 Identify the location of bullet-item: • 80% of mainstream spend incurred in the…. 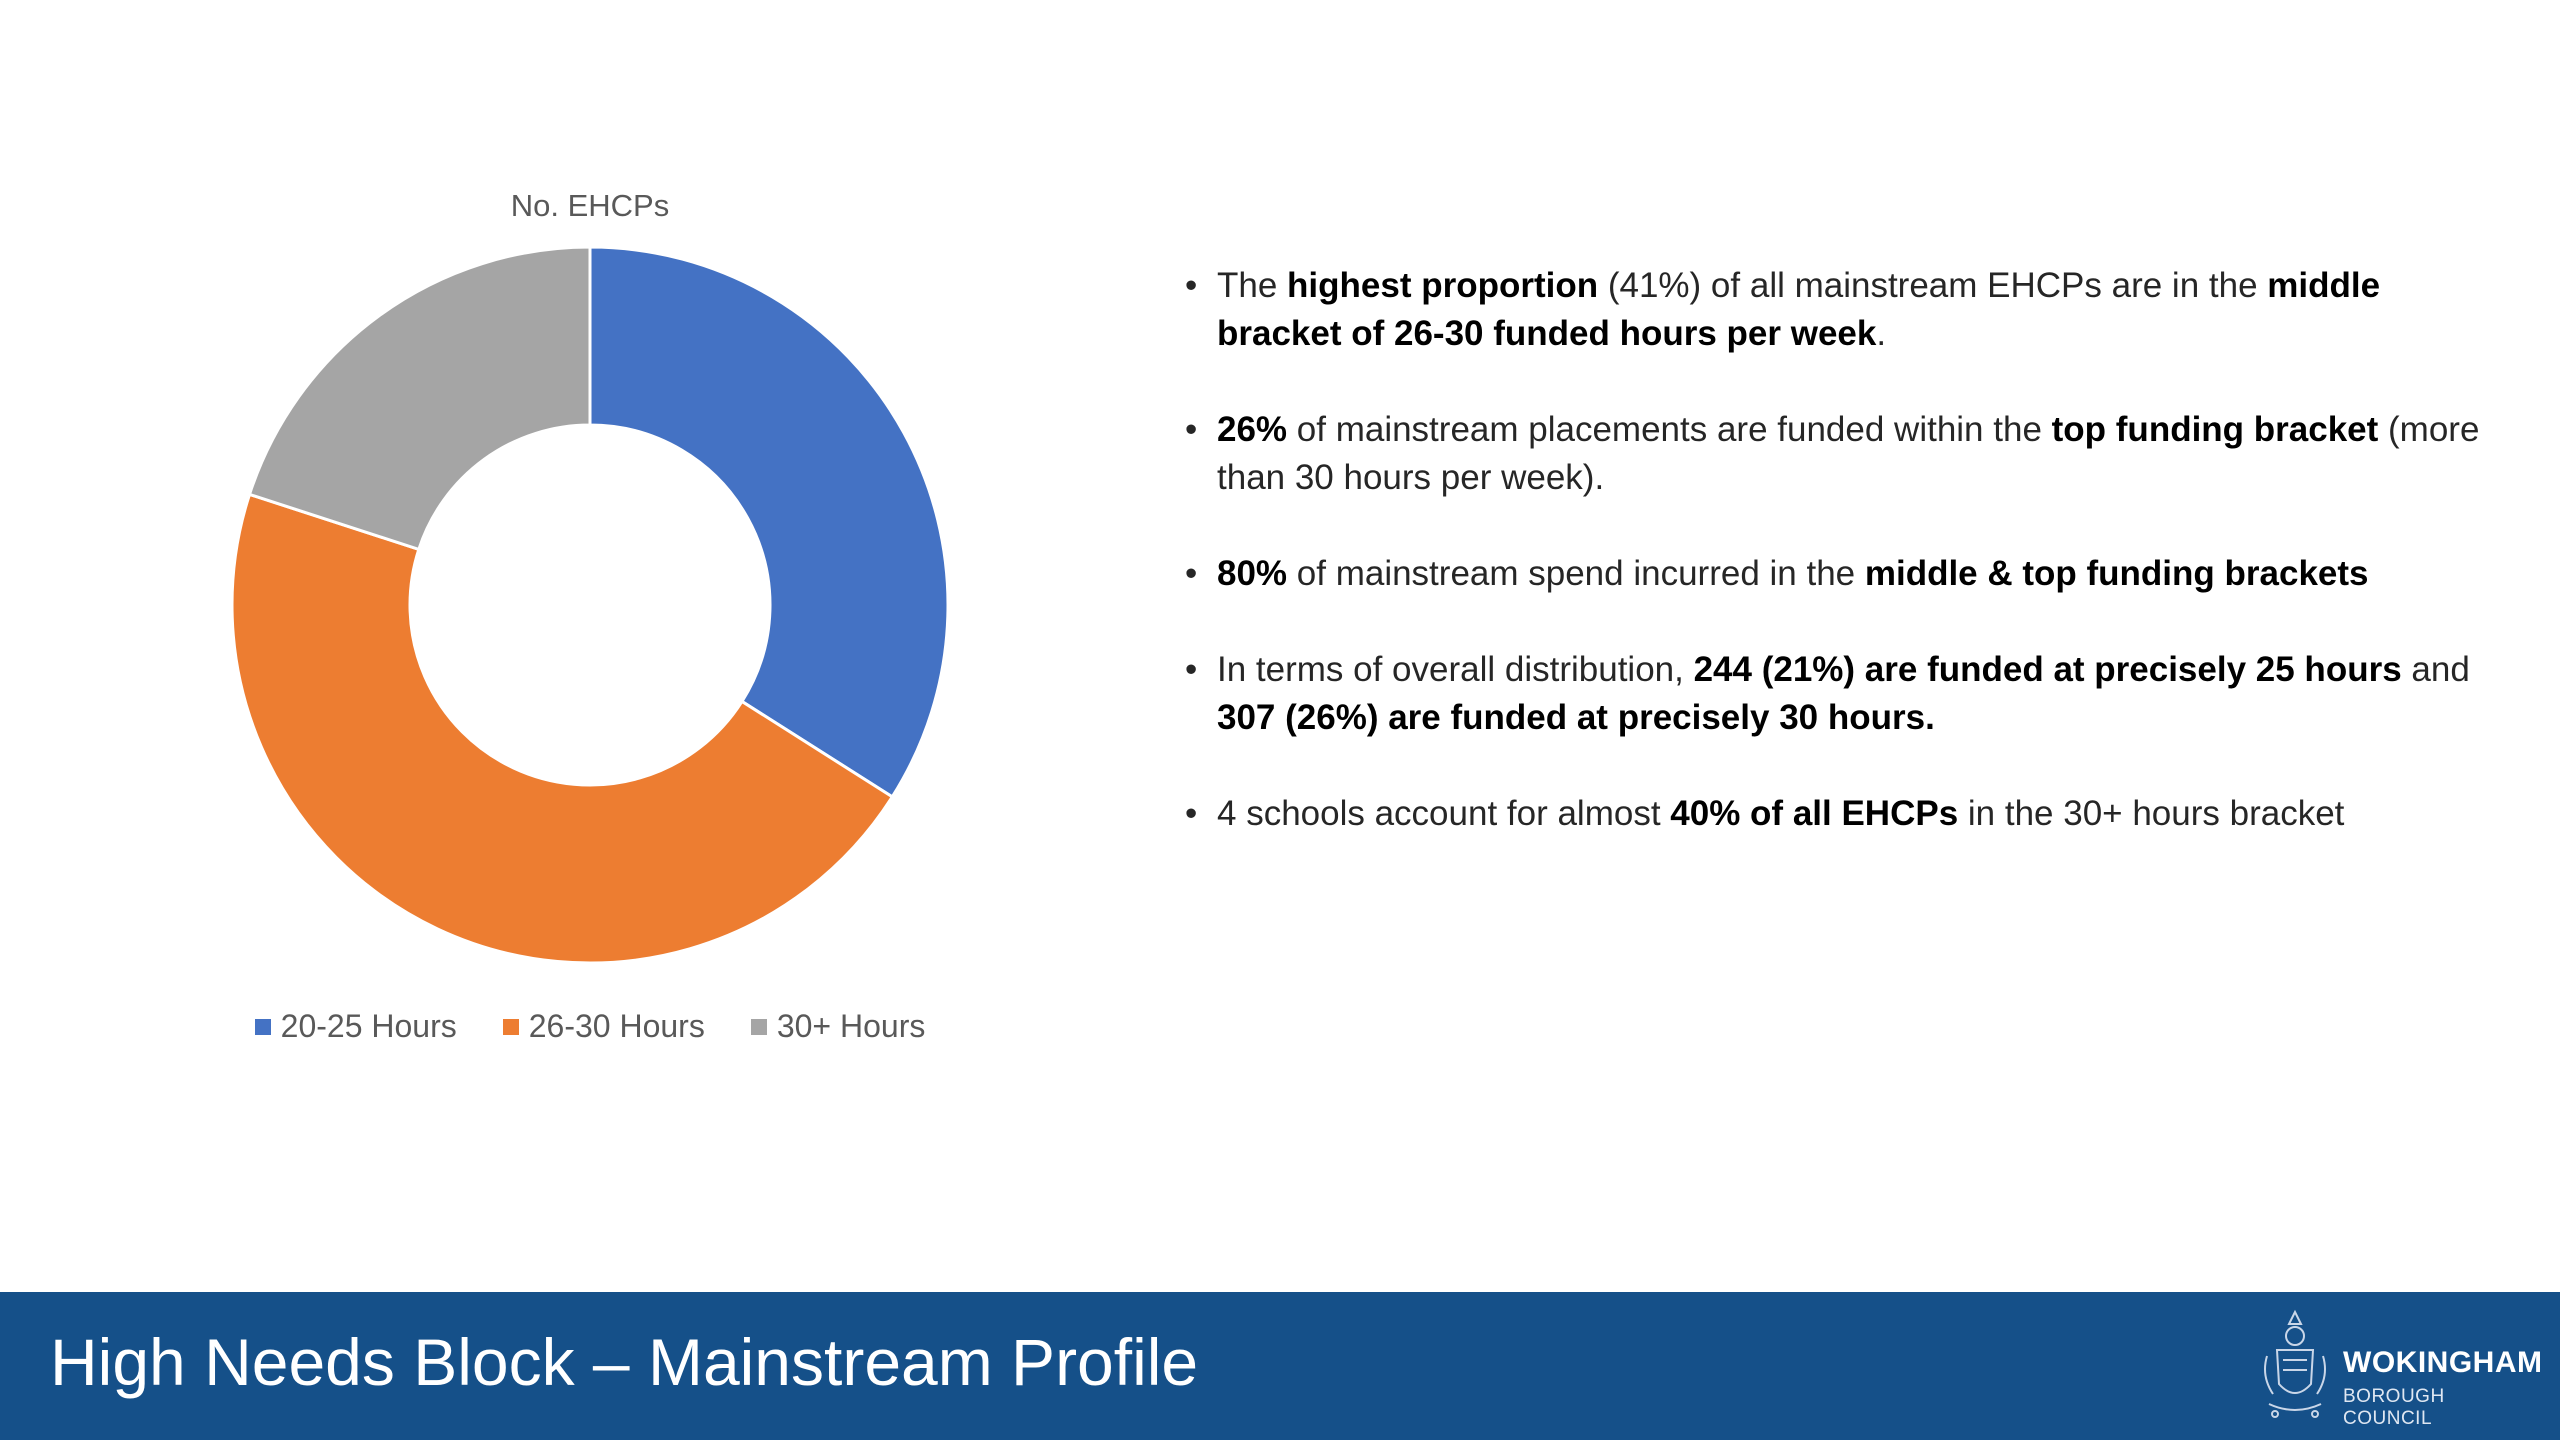
(1845, 574).